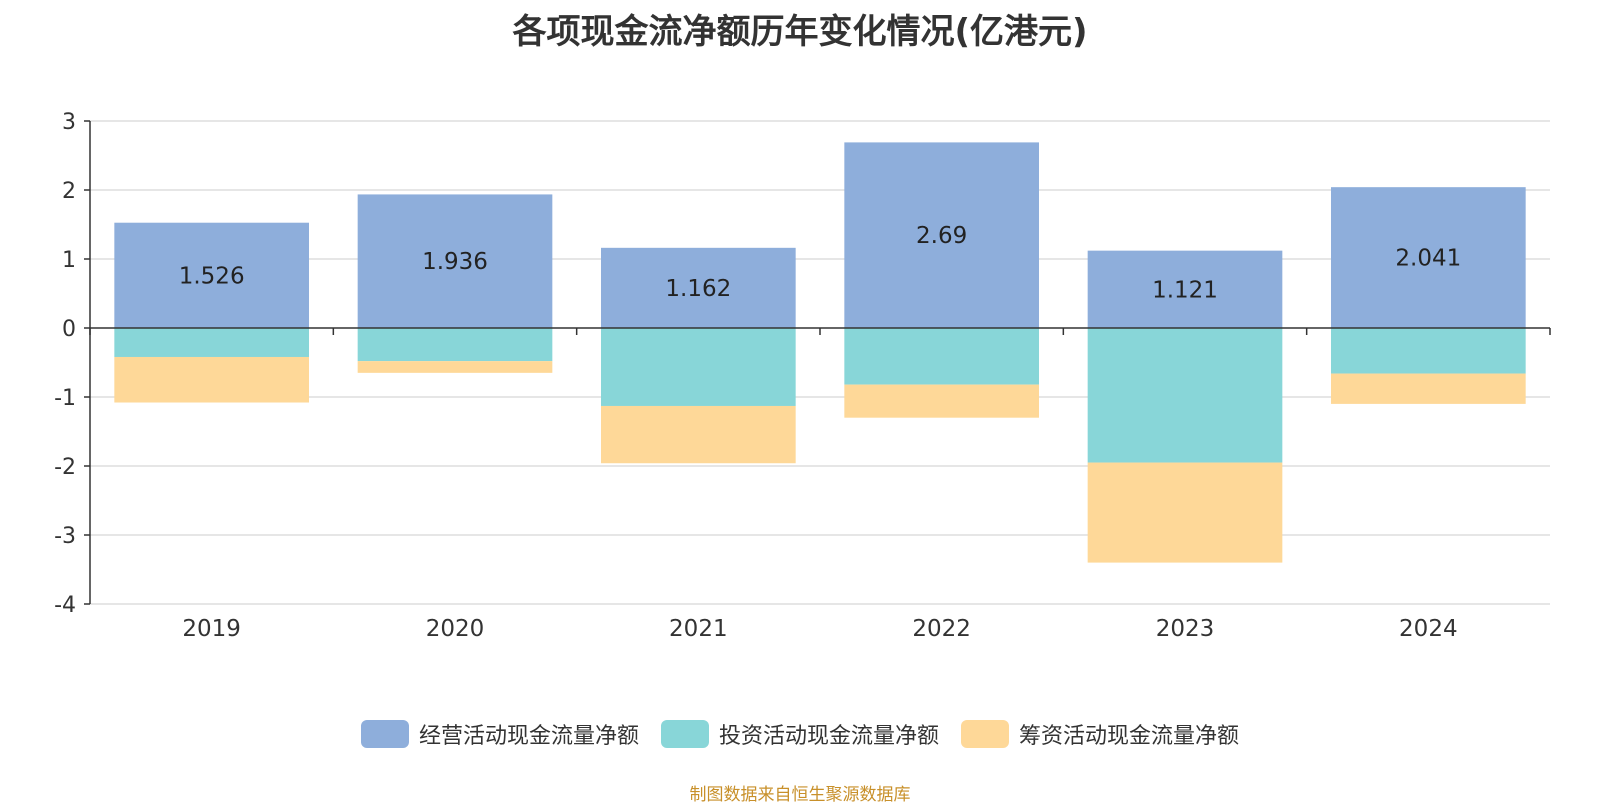 This screenshot has width=1600, height=805. Describe the element at coordinates (941, 629) in the screenshot. I see `x-tick-label: 2022` at that location.